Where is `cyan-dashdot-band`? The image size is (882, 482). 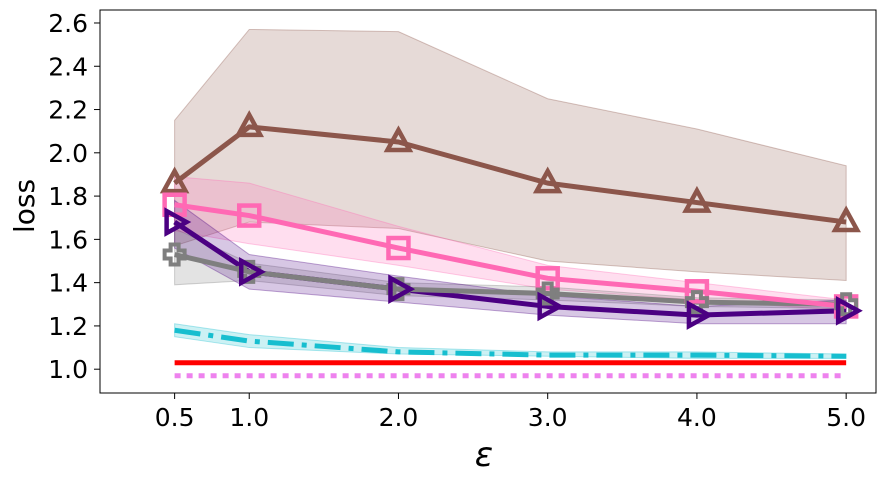 cyan-dashdot-band is located at coordinates (510, 341).